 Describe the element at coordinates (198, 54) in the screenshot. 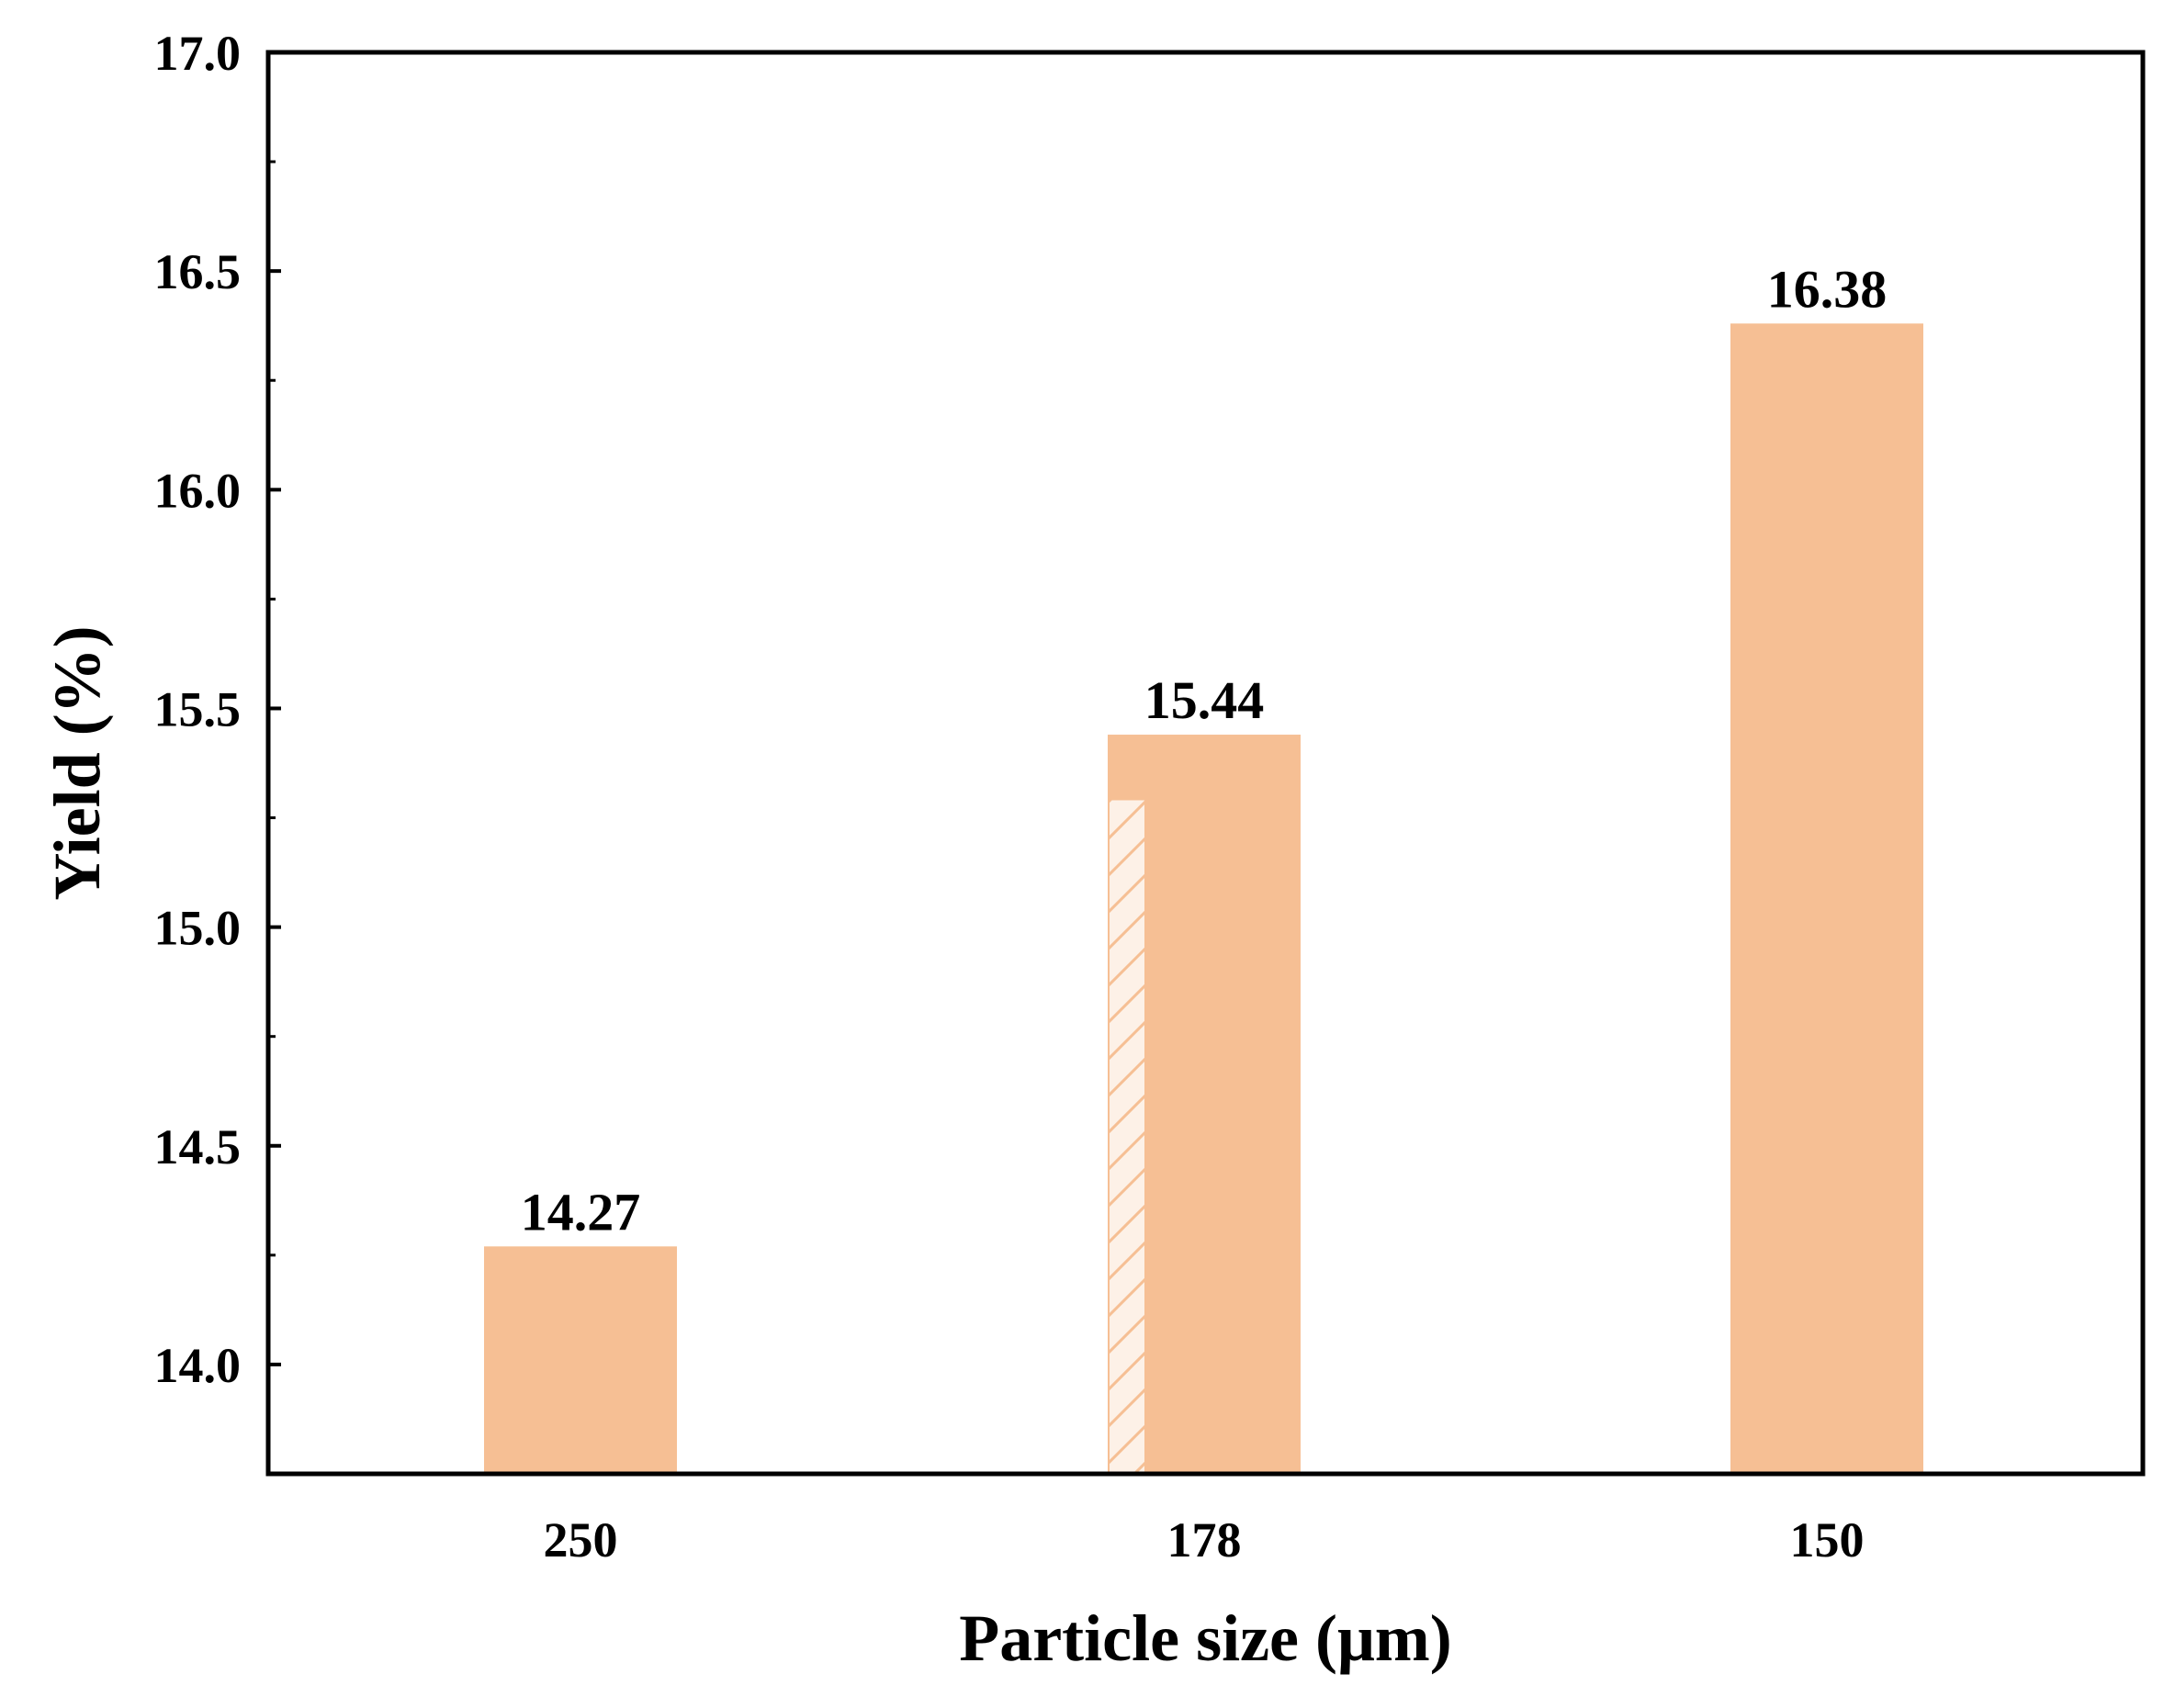

I see `y-tick-label-17.0: 17.0` at that location.